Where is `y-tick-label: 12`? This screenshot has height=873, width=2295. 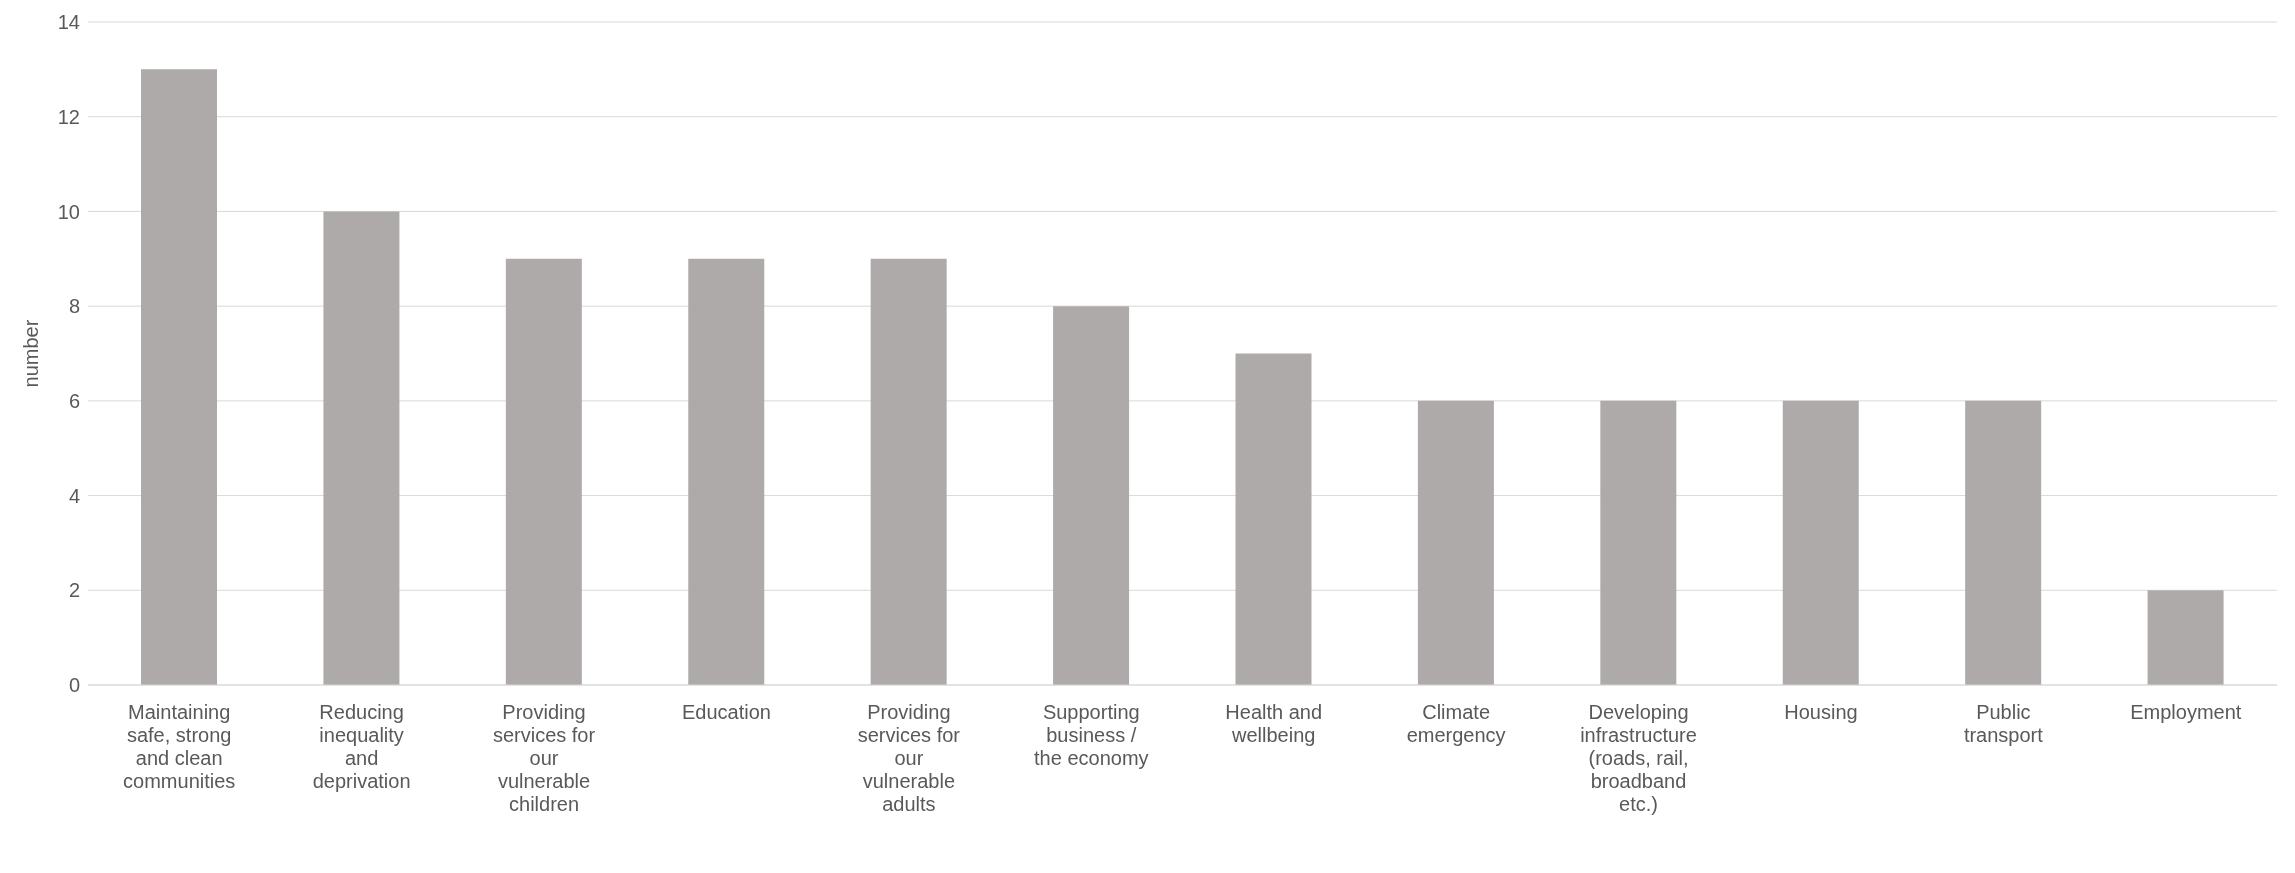 y-tick-label: 12 is located at coordinates (68, 116).